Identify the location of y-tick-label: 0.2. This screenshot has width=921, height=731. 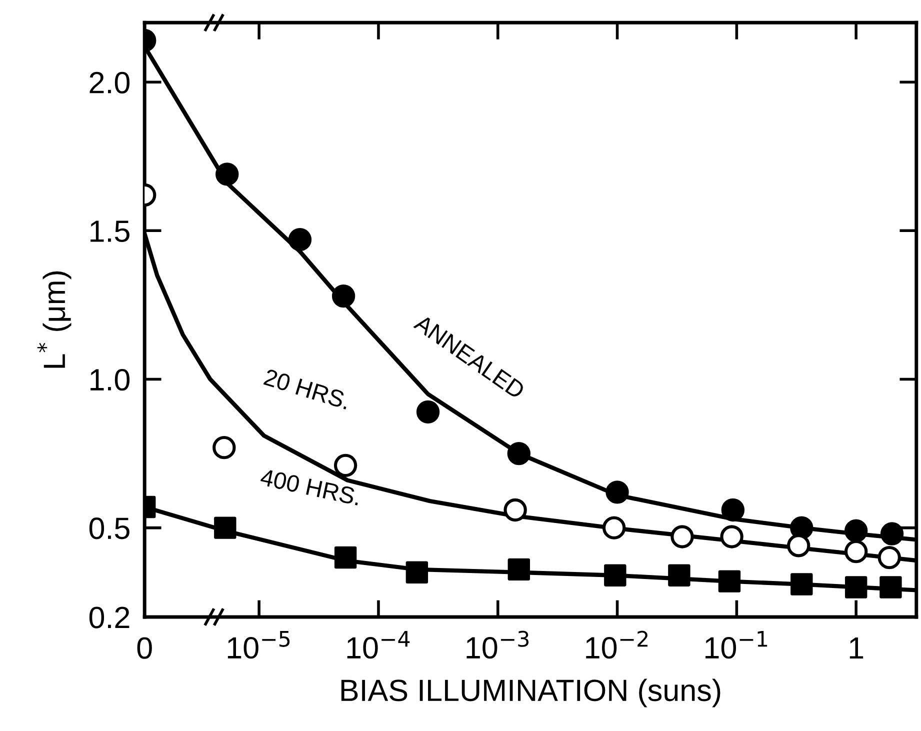
(109, 617).